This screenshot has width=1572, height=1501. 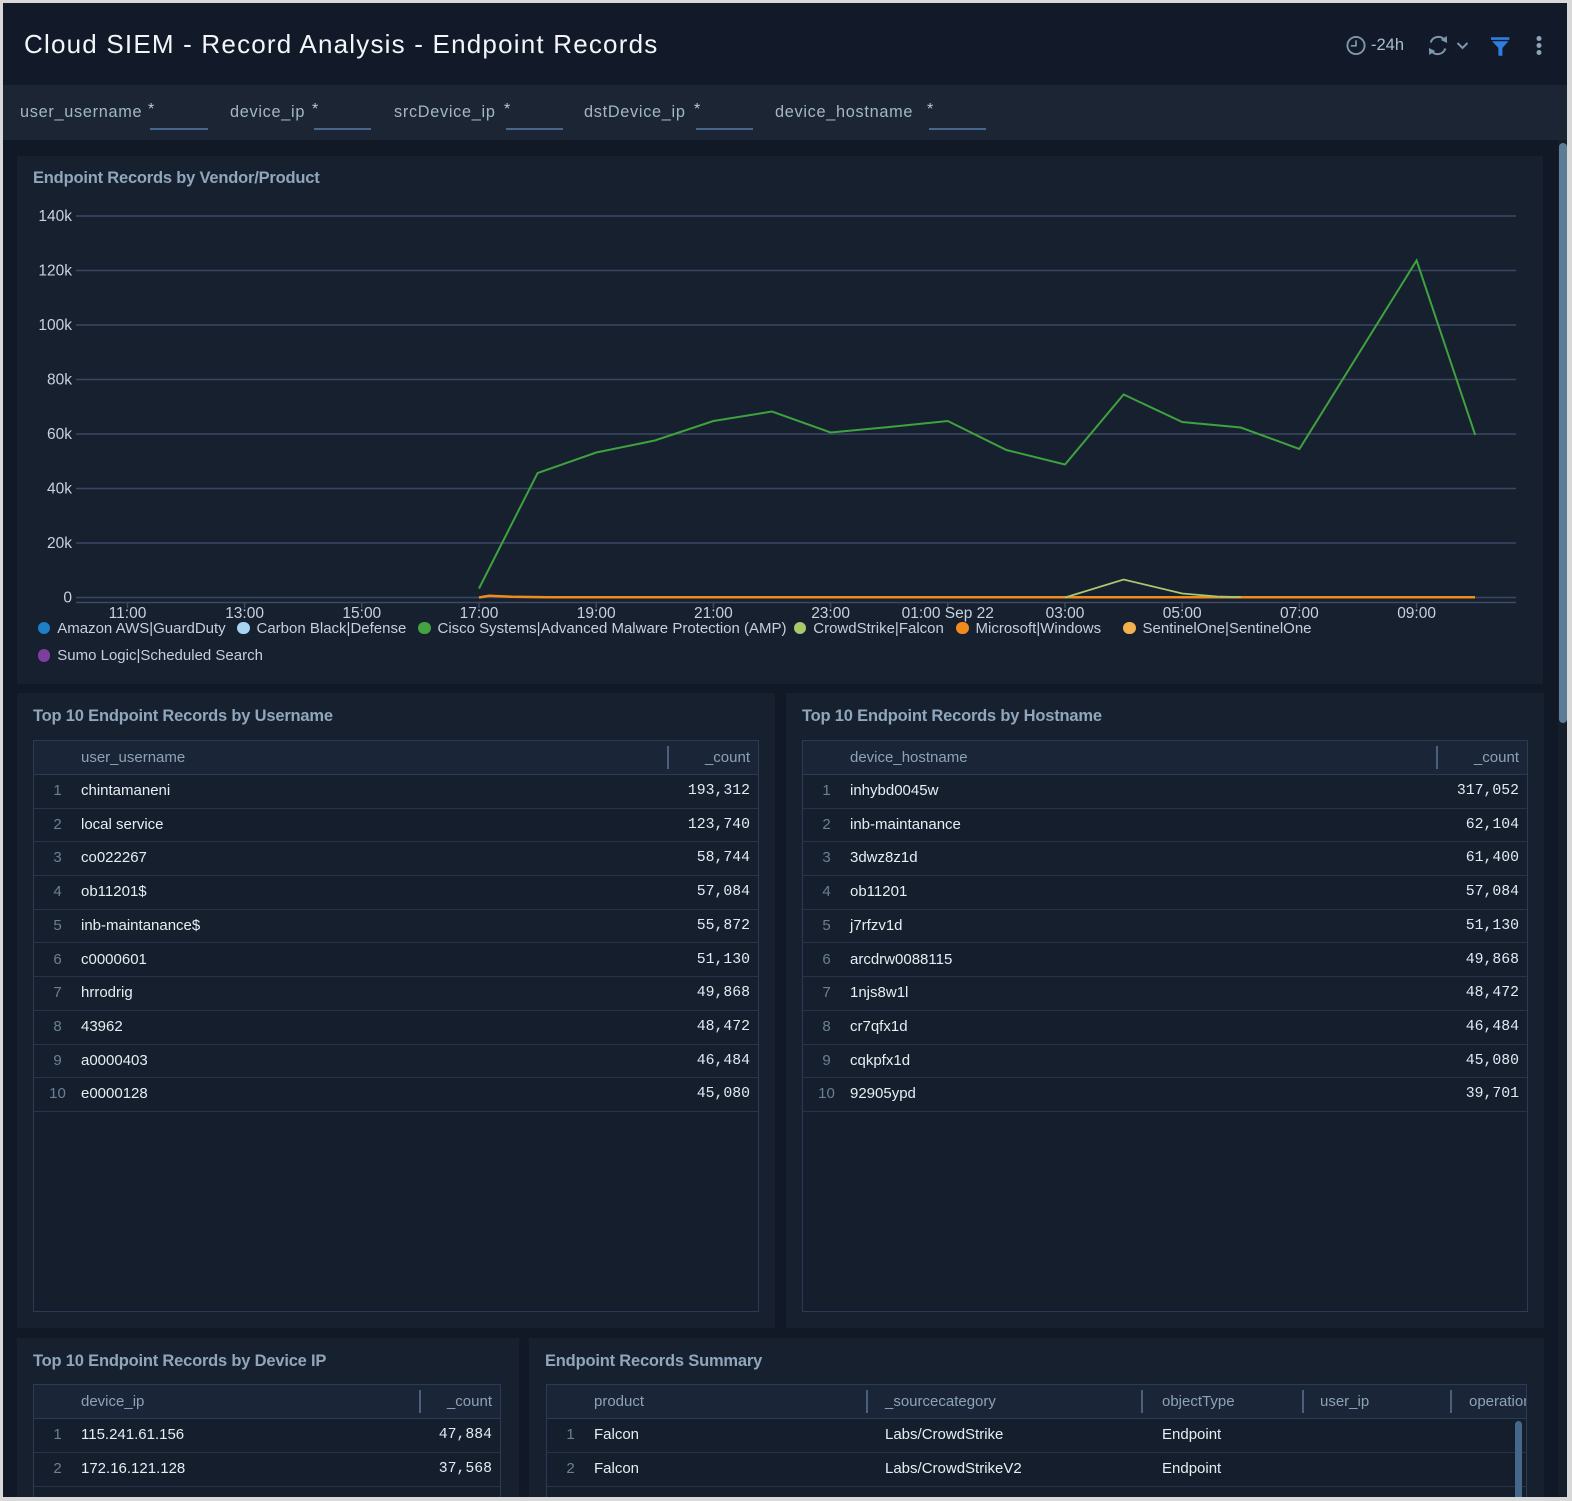 I want to click on svg-text: 09:00, so click(x=1416, y=613).